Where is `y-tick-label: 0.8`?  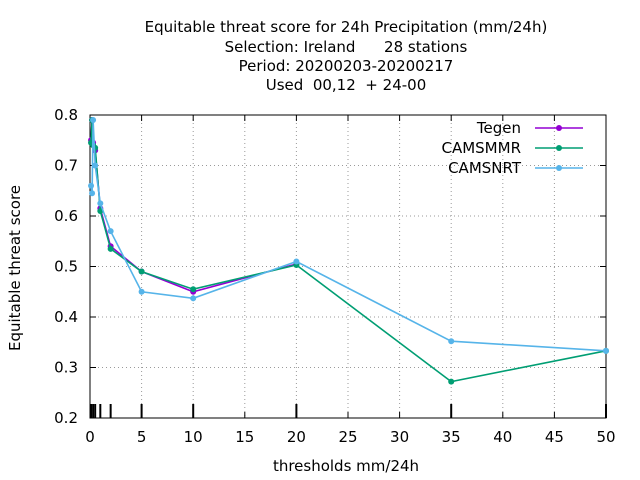
y-tick-label: 0.8 is located at coordinates (66, 115).